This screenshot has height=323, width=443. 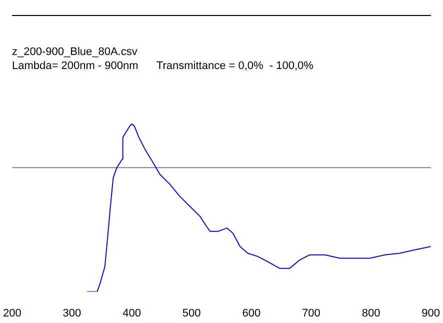 What do you see at coordinates (431, 313) in the screenshot?
I see `x-tick-label: 900` at bounding box center [431, 313].